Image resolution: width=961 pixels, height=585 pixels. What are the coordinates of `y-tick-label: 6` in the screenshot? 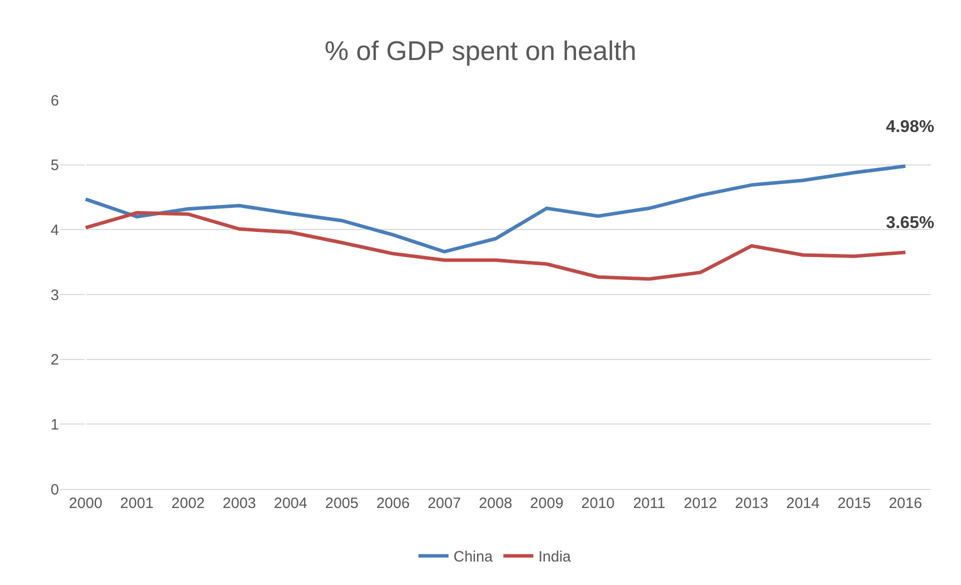 It's located at (54, 101).